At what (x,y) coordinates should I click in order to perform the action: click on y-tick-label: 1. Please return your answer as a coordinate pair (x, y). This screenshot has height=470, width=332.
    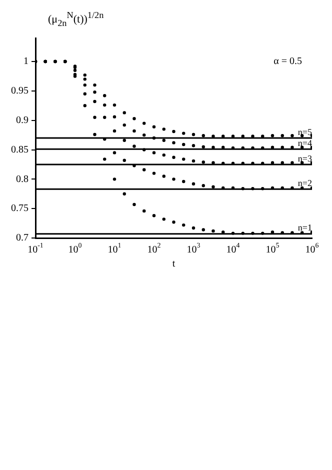
    Looking at the image, I should click on (26, 62).